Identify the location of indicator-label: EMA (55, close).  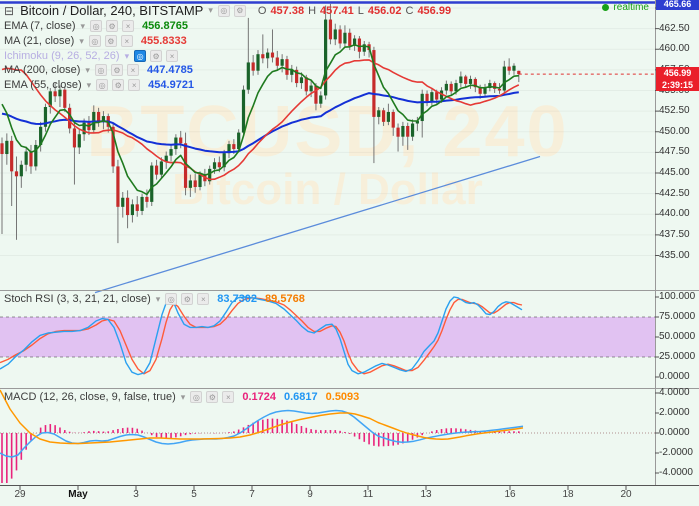
(43, 85).